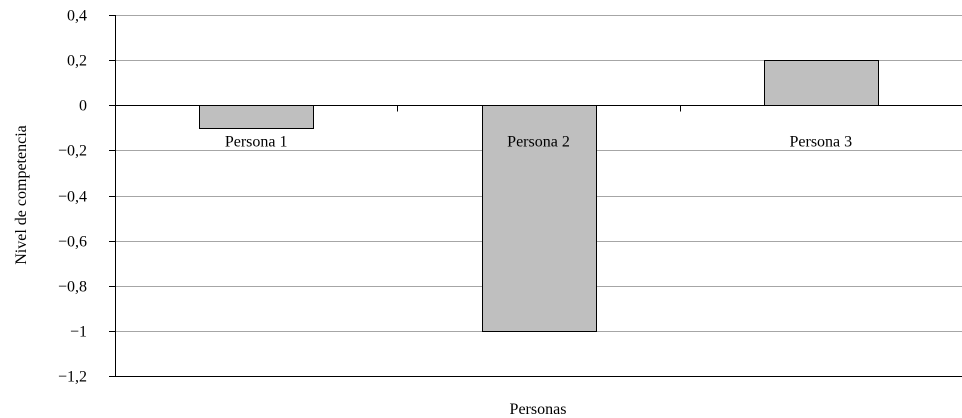 This screenshot has height=418, width=962. Describe the element at coordinates (72, 242) in the screenshot. I see `y-tick-label: −0,6` at that location.